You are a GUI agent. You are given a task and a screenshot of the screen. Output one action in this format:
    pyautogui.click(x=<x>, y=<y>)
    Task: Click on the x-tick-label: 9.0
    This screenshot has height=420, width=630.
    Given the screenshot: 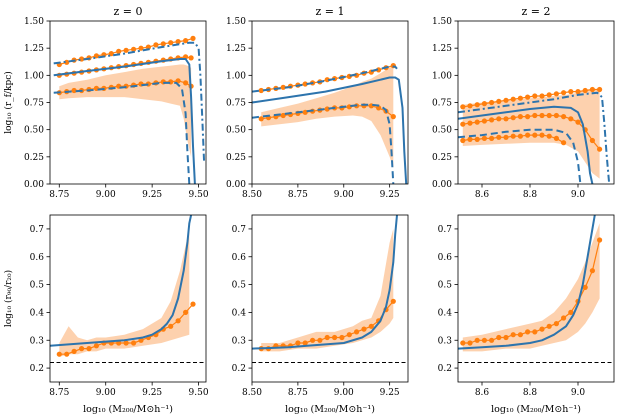 What is the action you would take?
    pyautogui.click(x=578, y=393)
    